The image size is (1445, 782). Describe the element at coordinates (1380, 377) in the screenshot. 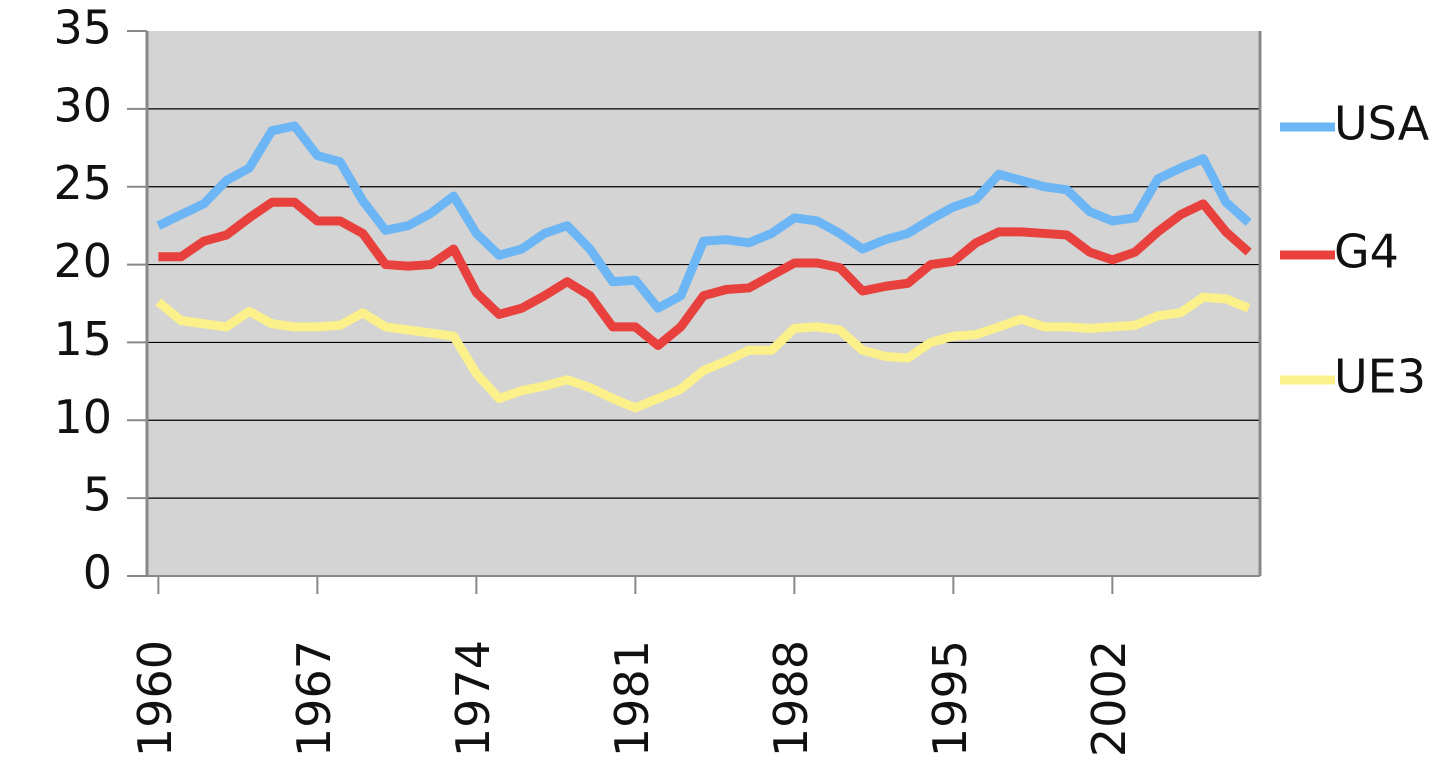

I see `legend-label: UE3` at that location.